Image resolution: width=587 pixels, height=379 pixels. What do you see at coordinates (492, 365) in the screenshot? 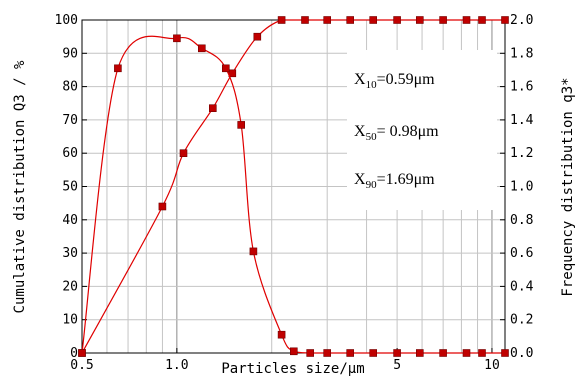
I see `x-tick-label: 10` at bounding box center [492, 365].